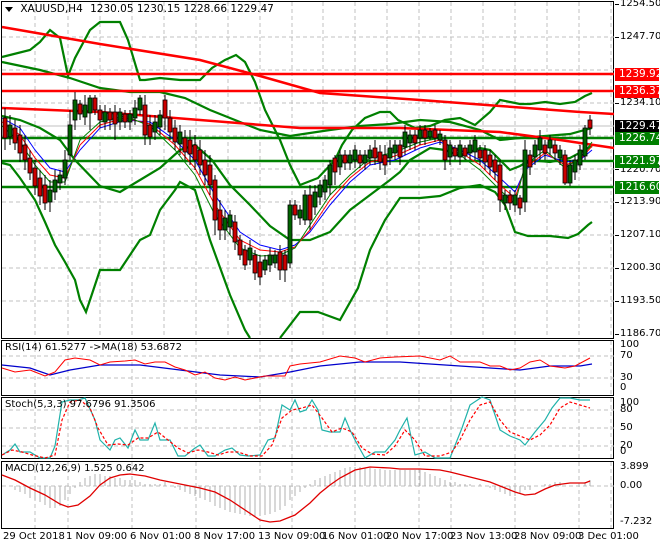  I want to click on stoch-tick: 0, so click(623, 451).